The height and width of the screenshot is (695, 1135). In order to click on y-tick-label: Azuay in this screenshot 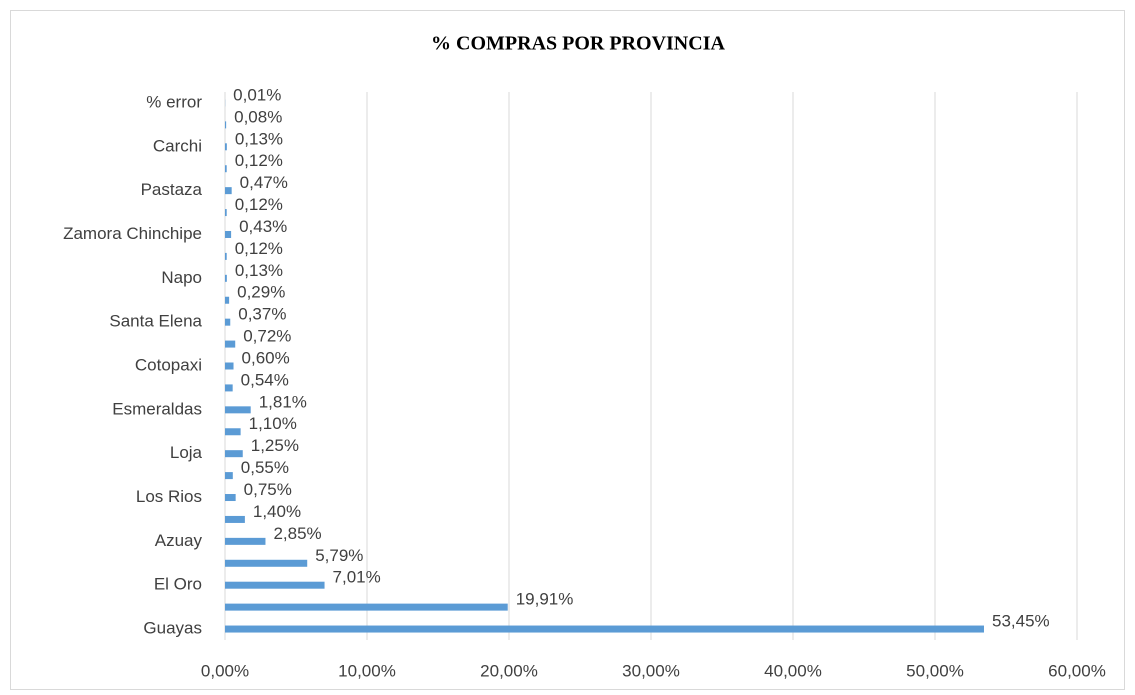, I will do `click(179, 540)`.